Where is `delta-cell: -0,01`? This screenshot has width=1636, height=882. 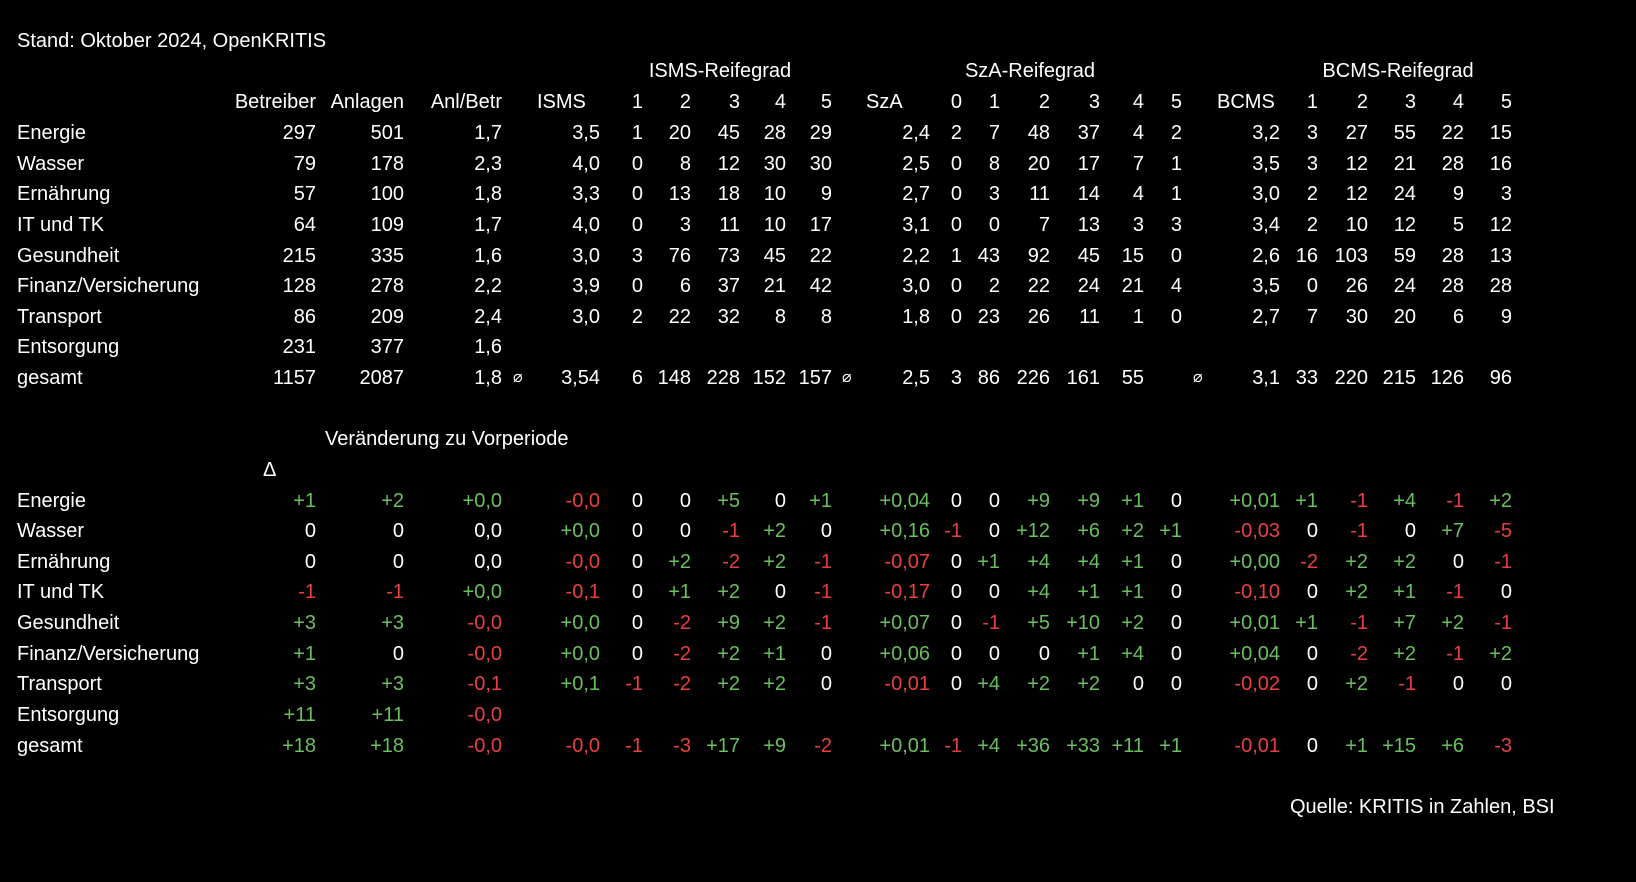
delta-cell: -0,01 is located at coordinates (1257, 746).